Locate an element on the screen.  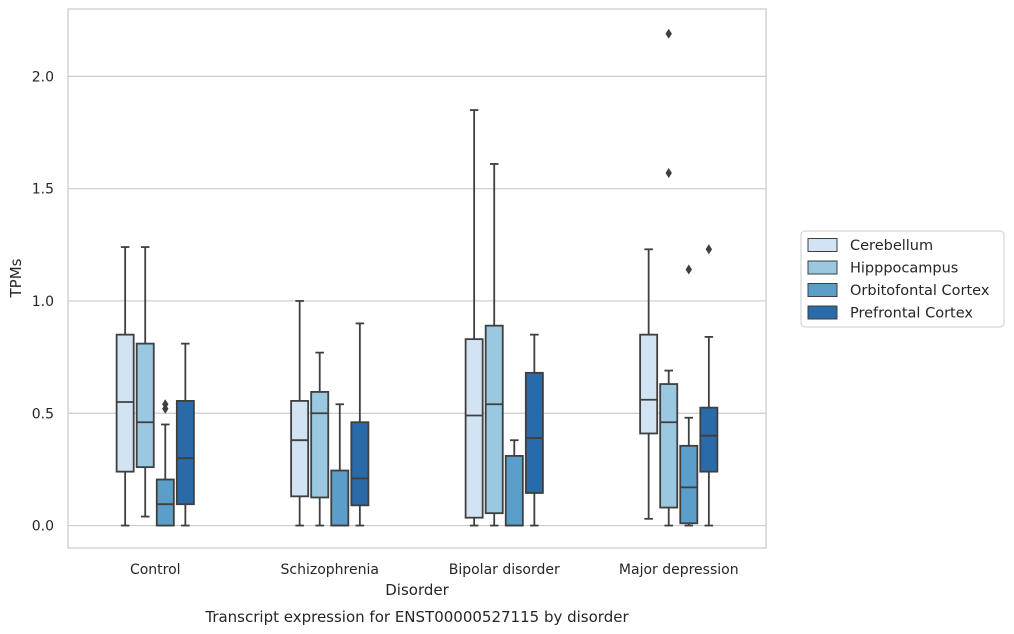
x-axis-title: Disorder is located at coordinates (417, 590).